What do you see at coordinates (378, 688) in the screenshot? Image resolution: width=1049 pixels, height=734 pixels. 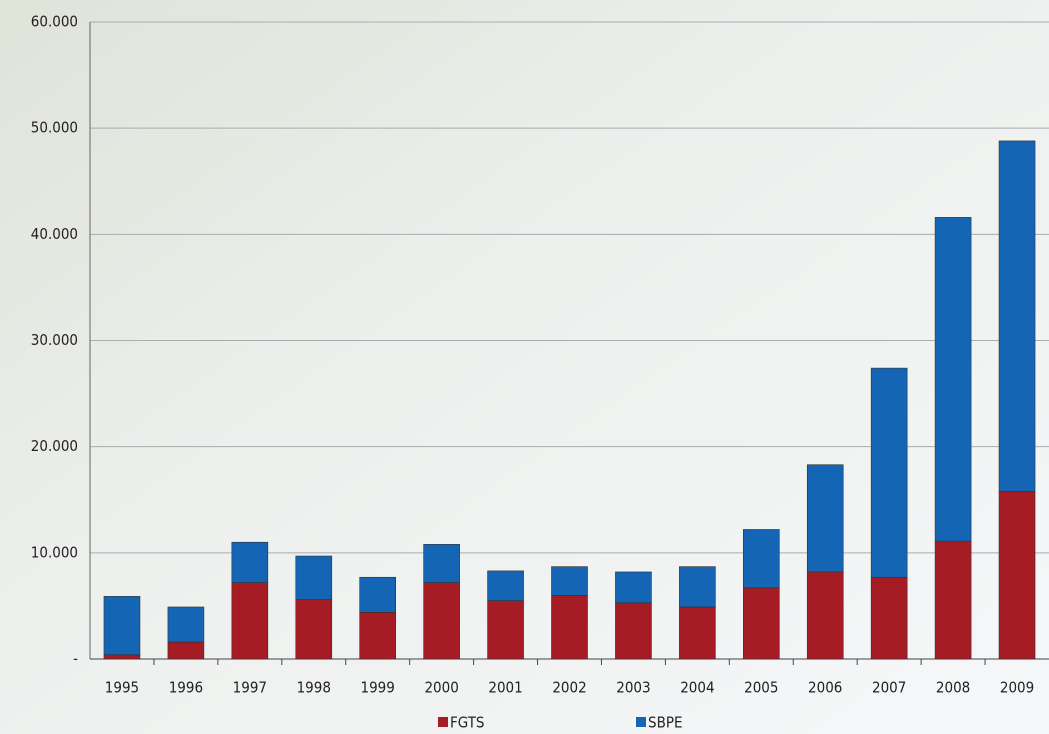 I see `x-tick-label: 1999` at bounding box center [378, 688].